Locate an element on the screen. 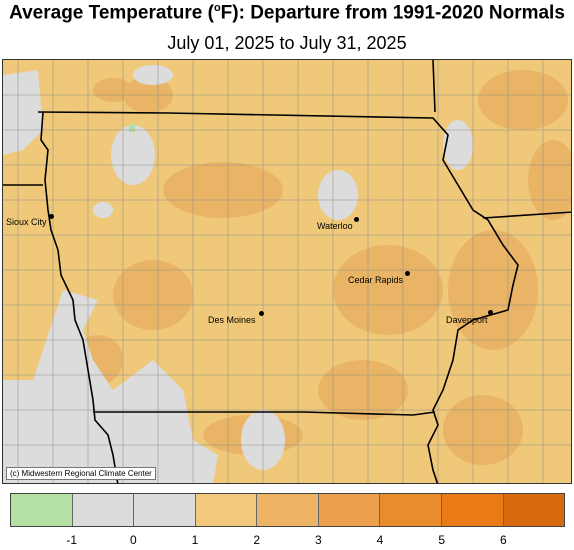 This screenshot has height=550, width=574. davenport-dot is located at coordinates (490, 312).